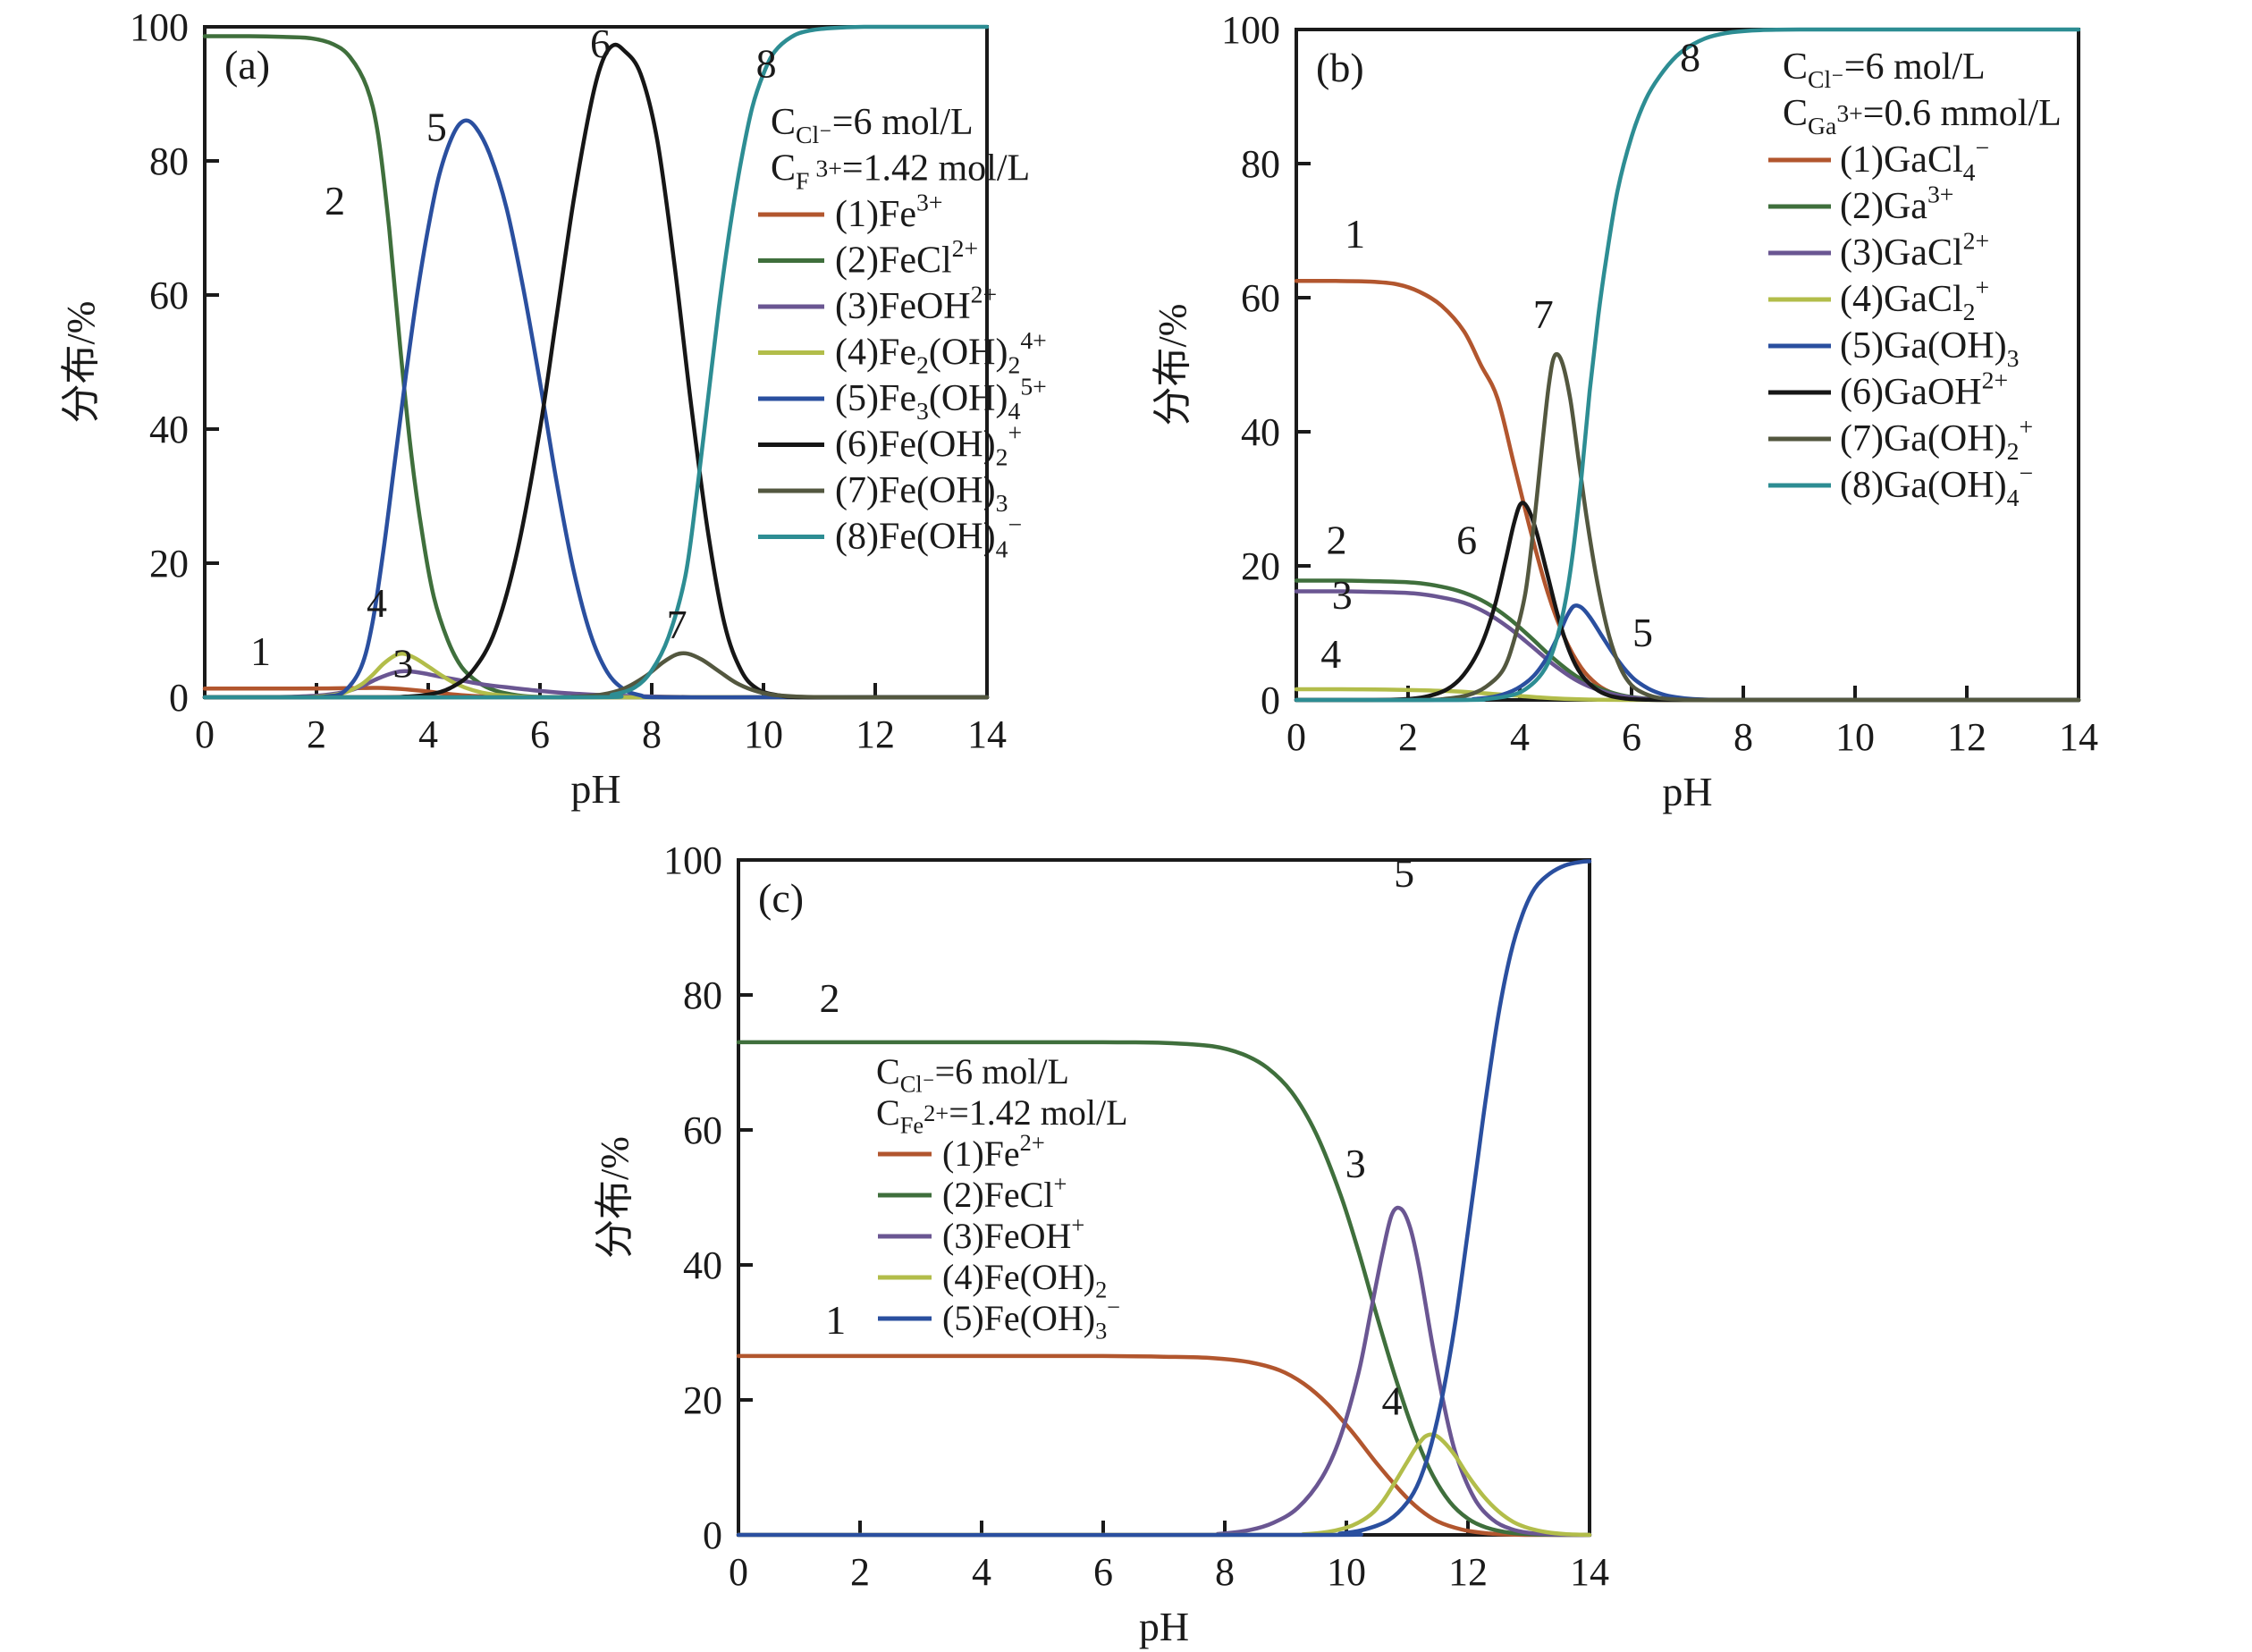  I want to click on legend-entry-label: (5)Fe3(OH)45+, so click(941, 398).